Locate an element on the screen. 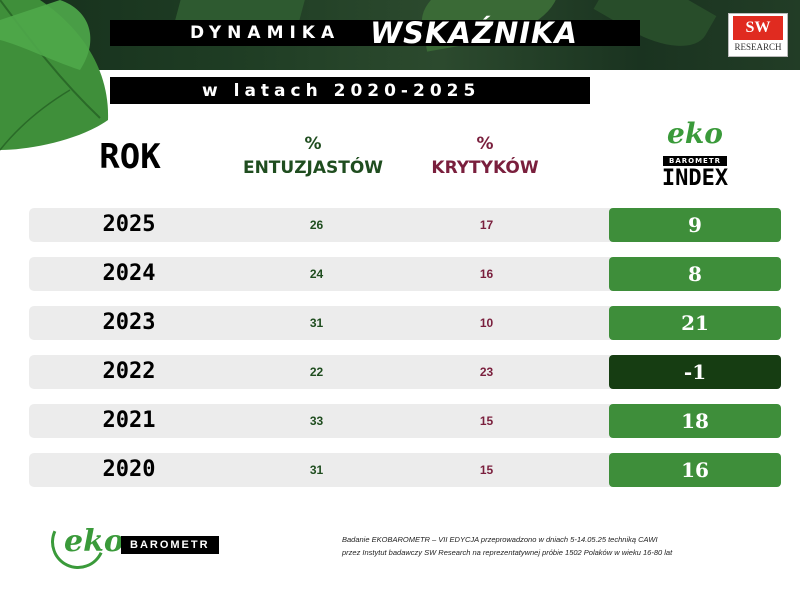  table-row: 2022 22 23 -1 is located at coordinates (405, 372).